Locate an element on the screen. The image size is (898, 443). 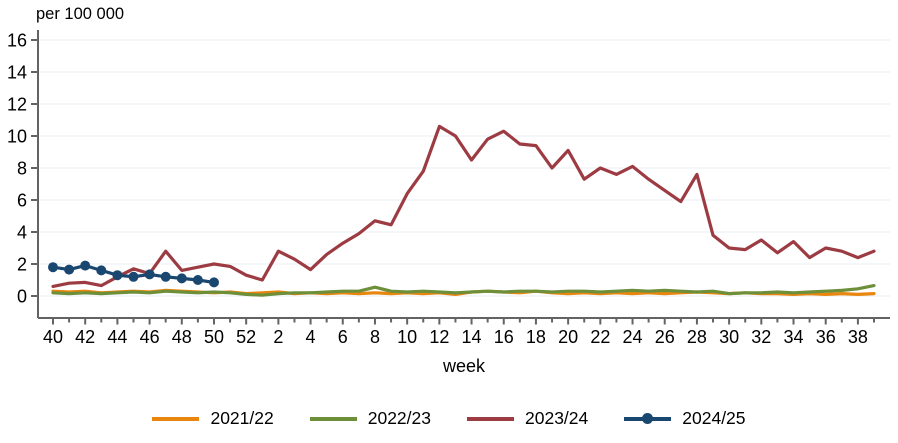
legend-item-2023-24: 2023/24 is located at coordinates (527, 418).